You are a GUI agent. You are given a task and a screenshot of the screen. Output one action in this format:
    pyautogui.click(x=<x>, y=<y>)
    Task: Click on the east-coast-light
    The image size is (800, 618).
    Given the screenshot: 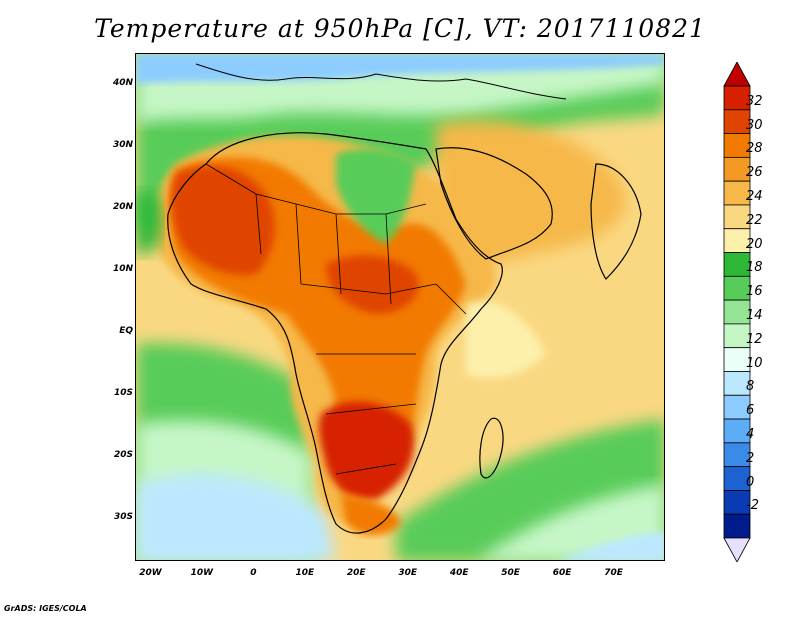 What is the action you would take?
    pyautogui.click(x=506, y=339)
    